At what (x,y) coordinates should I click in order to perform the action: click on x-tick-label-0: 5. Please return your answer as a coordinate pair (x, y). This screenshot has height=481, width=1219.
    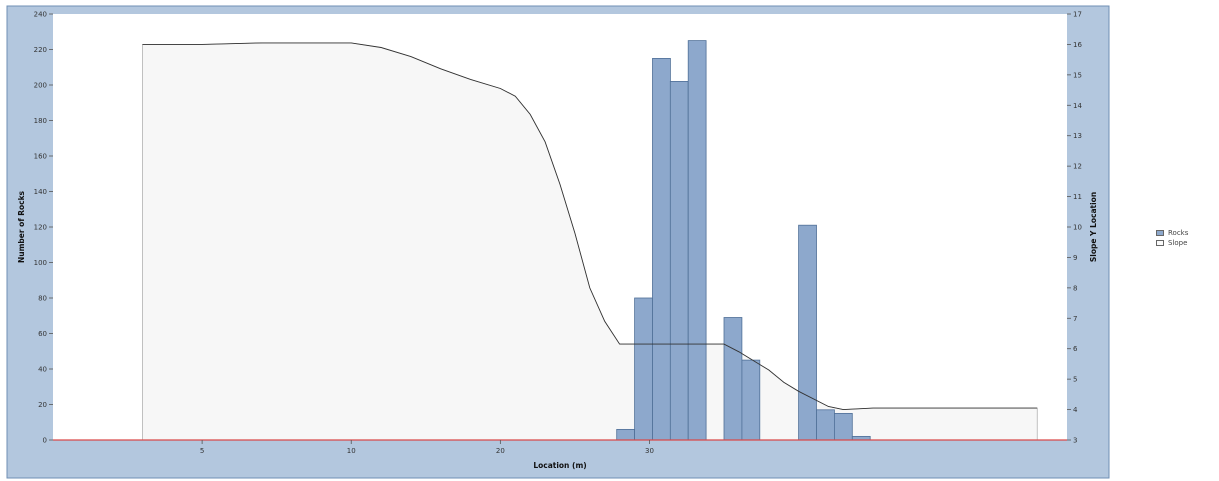
    Looking at the image, I should click on (202, 451).